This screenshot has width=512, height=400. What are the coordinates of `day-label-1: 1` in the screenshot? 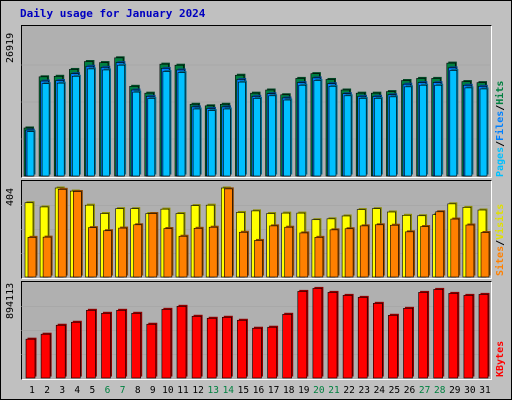 It's located at (32, 390).